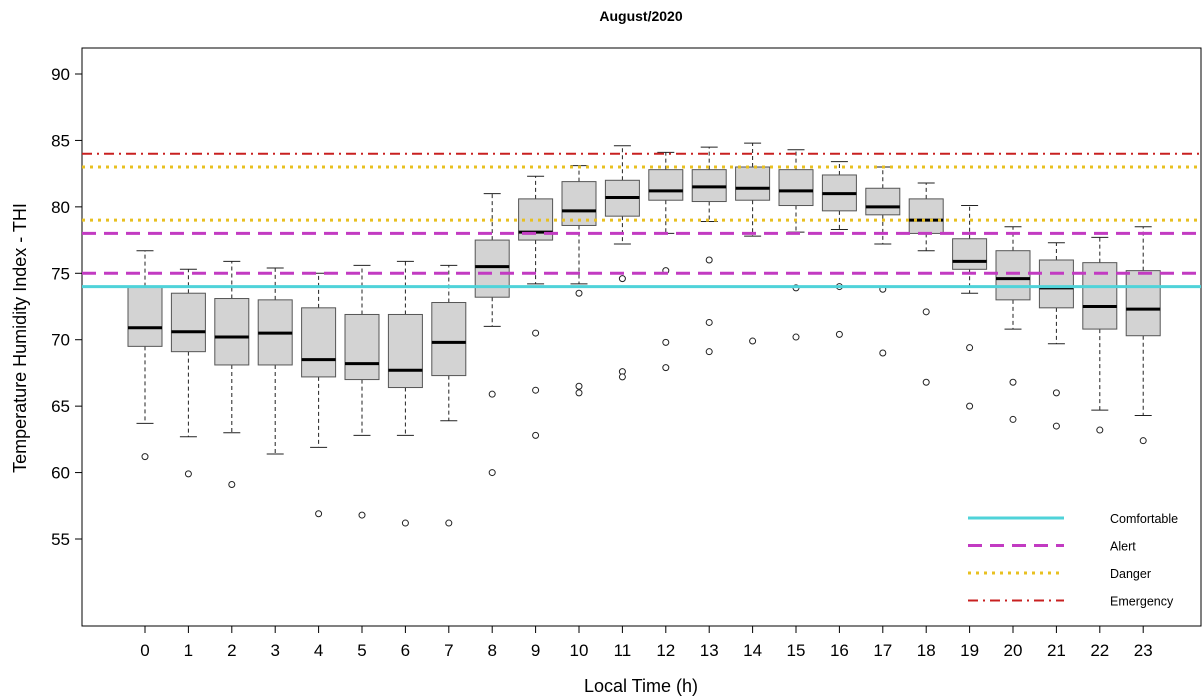 The width and height of the screenshot is (1202, 700). What do you see at coordinates (1130, 574) in the screenshot?
I see `legend-label-danger: Danger` at bounding box center [1130, 574].